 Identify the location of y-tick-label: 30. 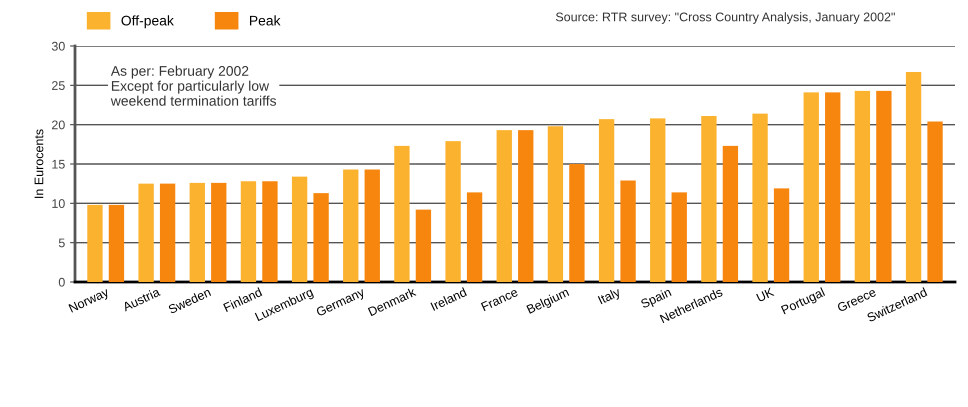
(58, 46).